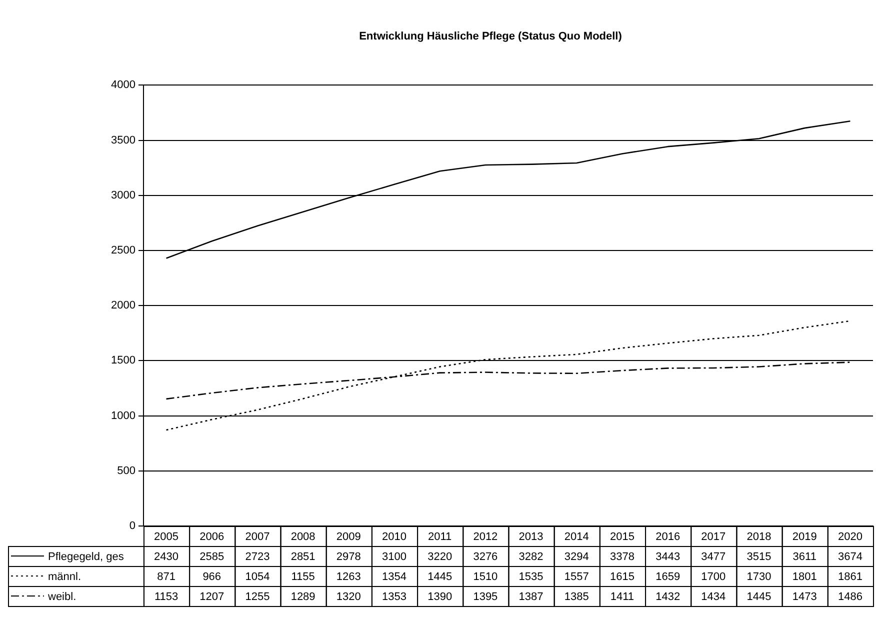  I want to click on data-label: 3674, so click(850, 557).